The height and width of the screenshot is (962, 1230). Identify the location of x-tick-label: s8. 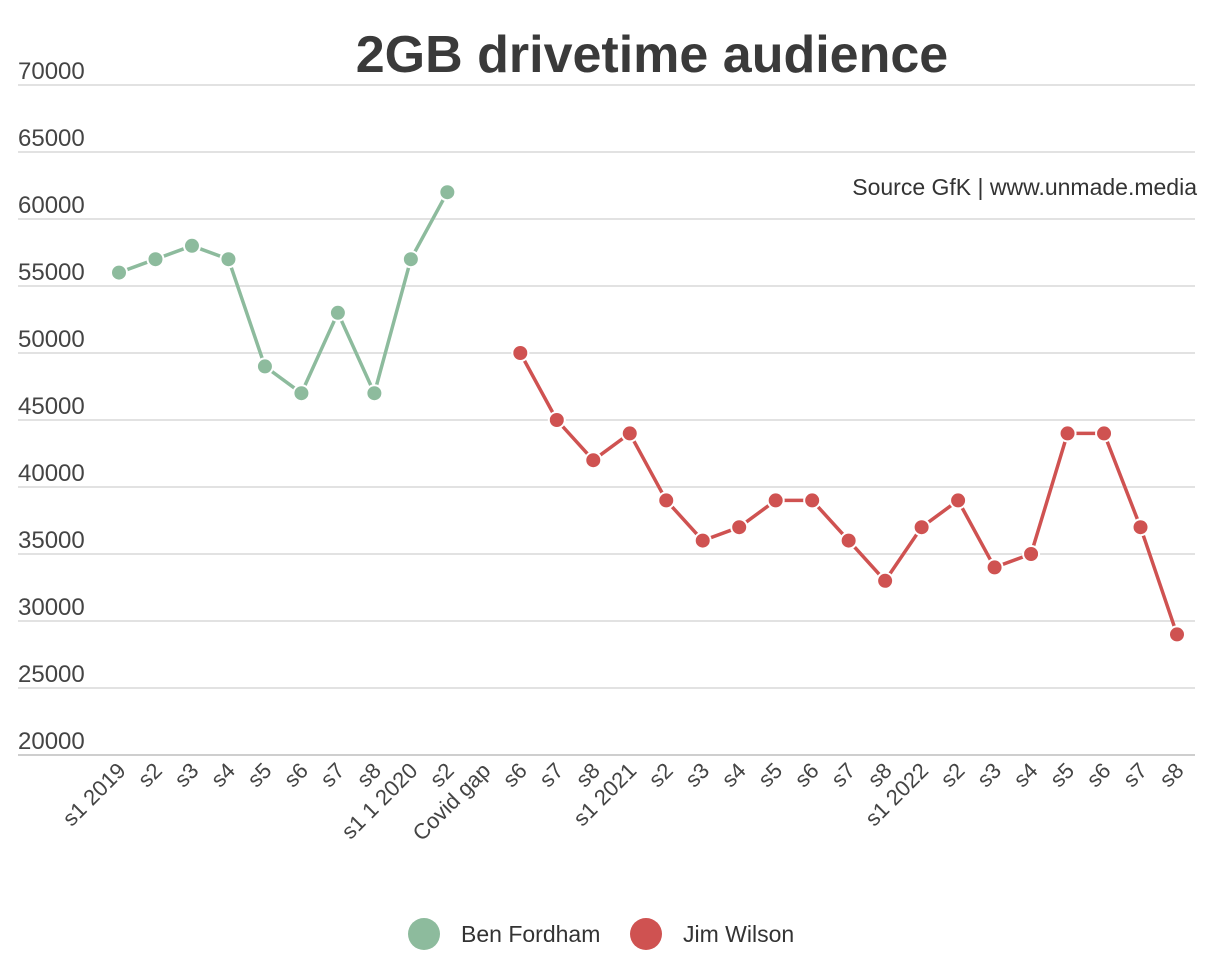
(1171, 775).